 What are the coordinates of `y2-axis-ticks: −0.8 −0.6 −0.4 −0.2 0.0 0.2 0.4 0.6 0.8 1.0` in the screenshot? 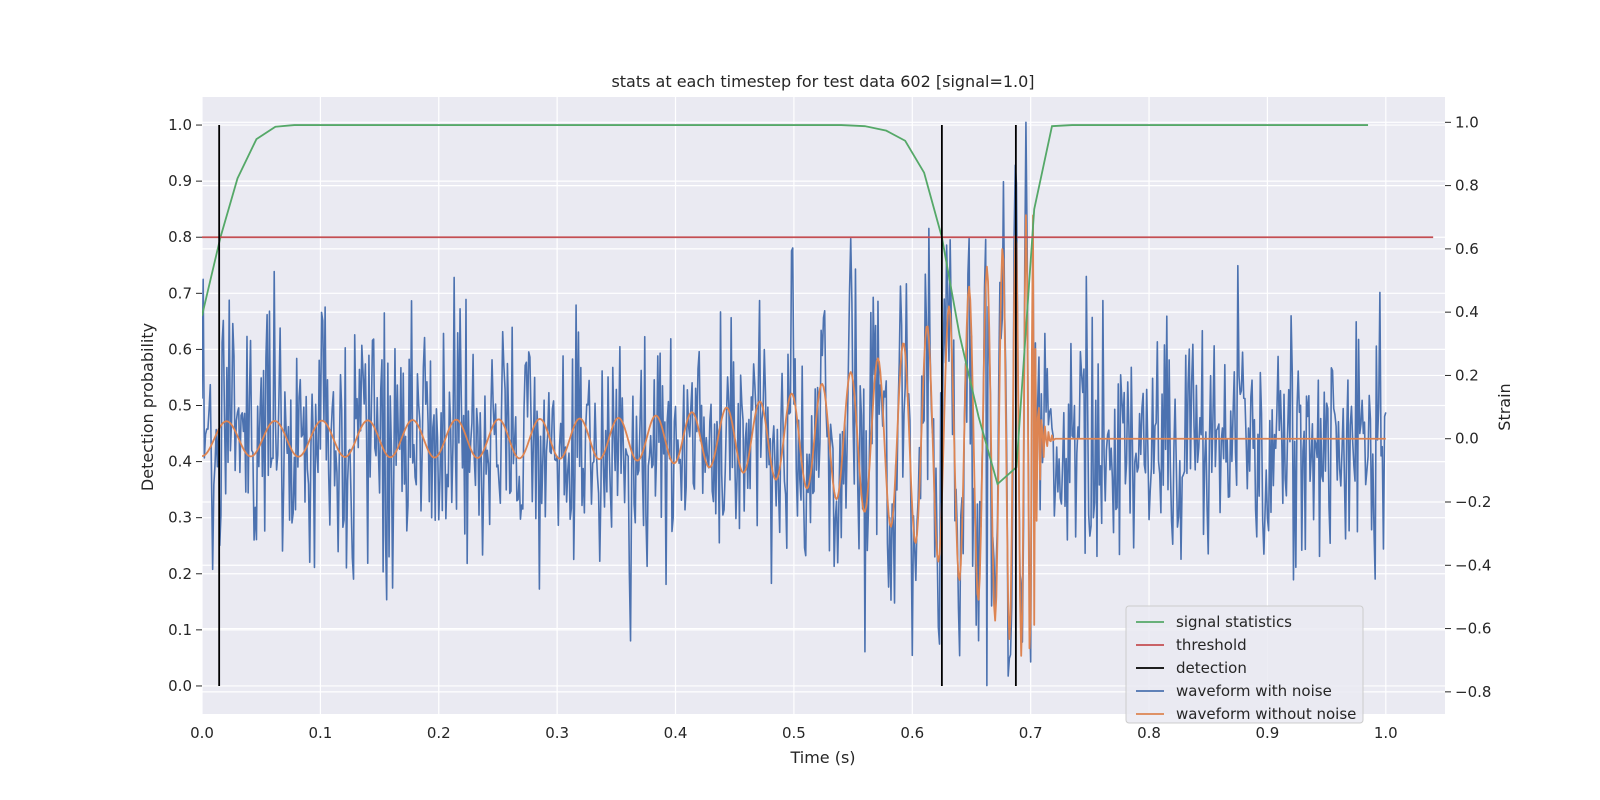 It's located at (1468, 407).